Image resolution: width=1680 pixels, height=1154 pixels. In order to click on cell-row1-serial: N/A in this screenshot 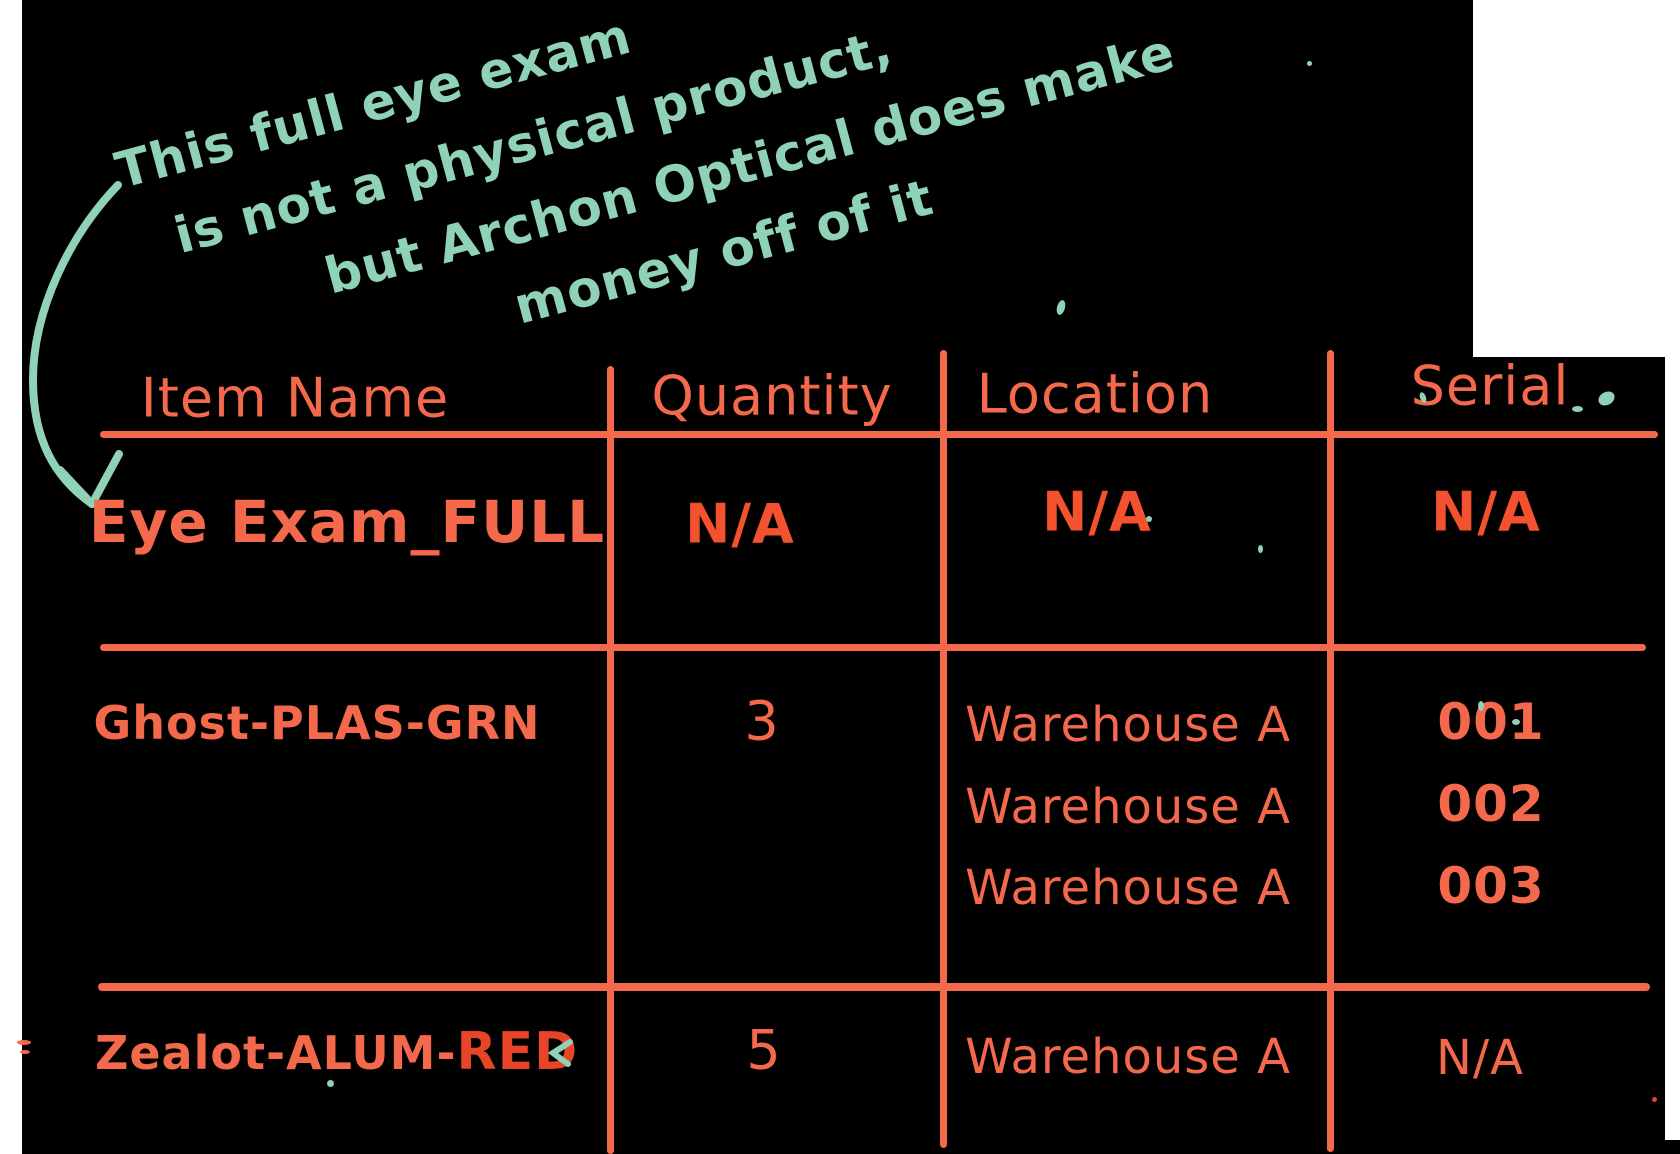, I will do `click(1486, 512)`.